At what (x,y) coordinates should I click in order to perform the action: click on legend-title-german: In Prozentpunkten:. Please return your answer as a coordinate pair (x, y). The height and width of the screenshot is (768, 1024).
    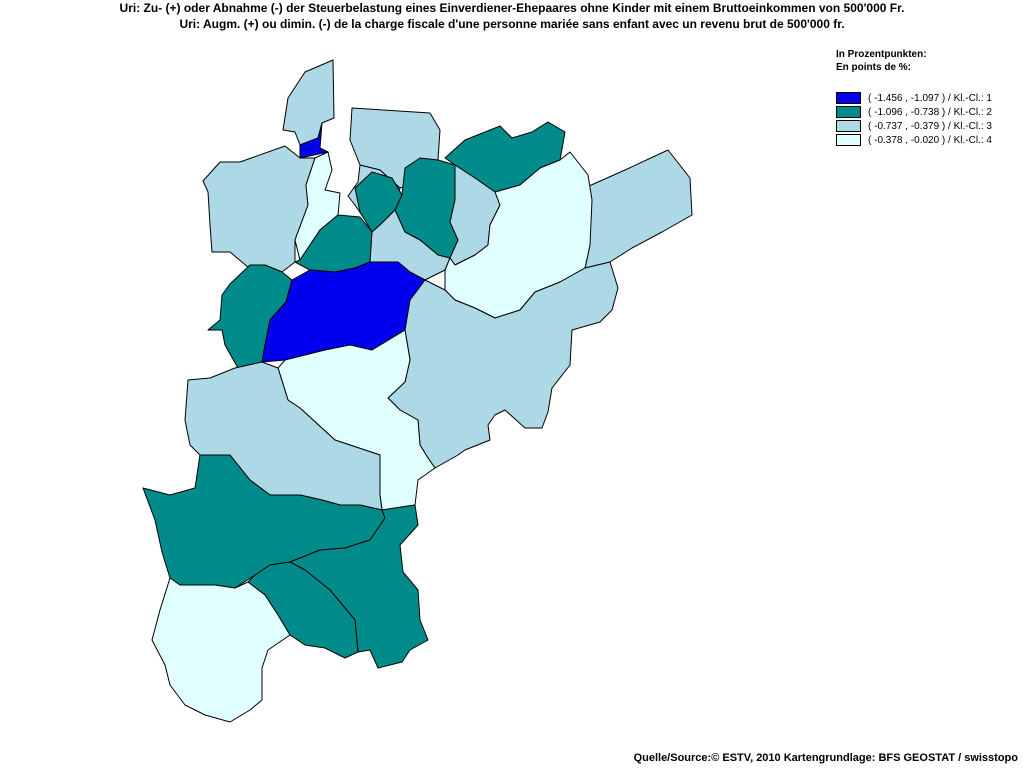
    Looking at the image, I should click on (881, 54).